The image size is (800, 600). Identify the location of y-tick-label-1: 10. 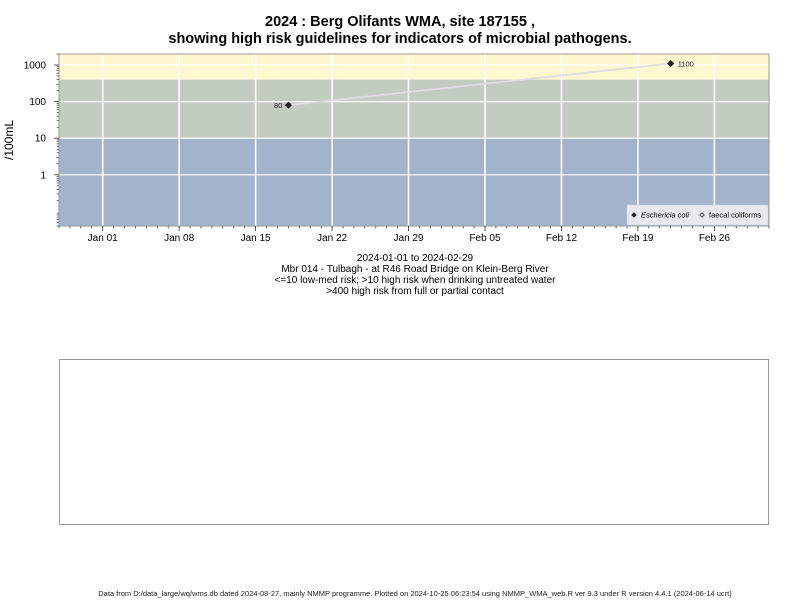
(41, 139).